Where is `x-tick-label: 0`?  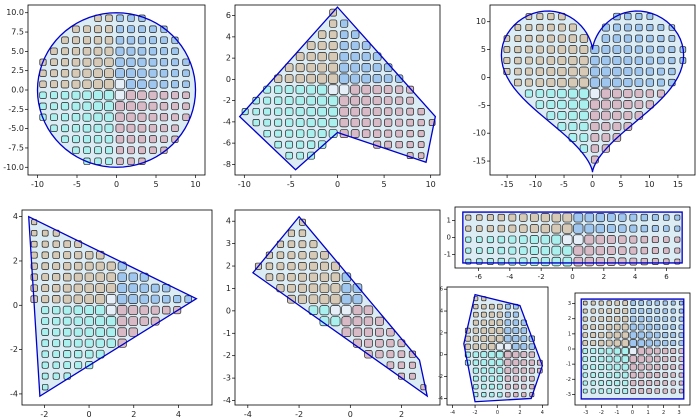 x-tick-label: 0 is located at coordinates (632, 413).